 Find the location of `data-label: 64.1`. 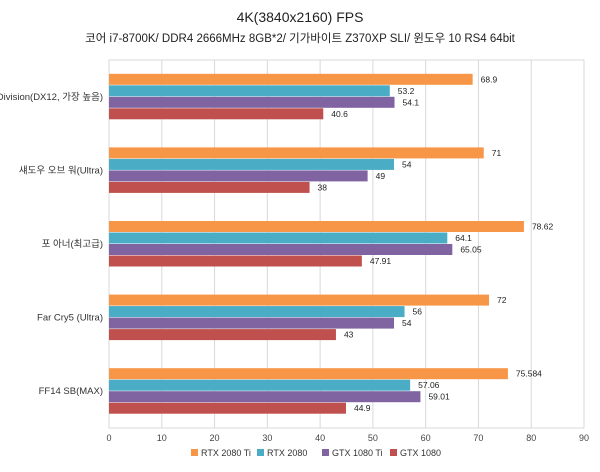

data-label: 64.1 is located at coordinates (463, 238).